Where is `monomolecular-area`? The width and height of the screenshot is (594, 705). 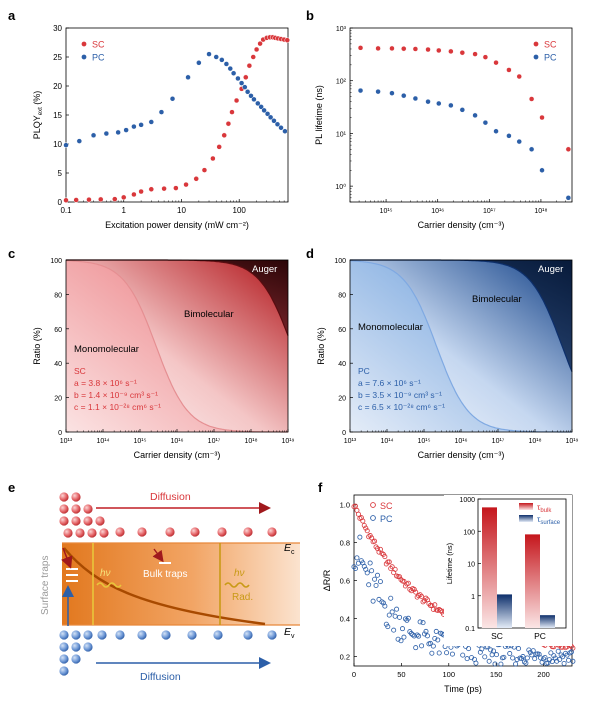
monomolecular-area is located at coordinates (461, 346).